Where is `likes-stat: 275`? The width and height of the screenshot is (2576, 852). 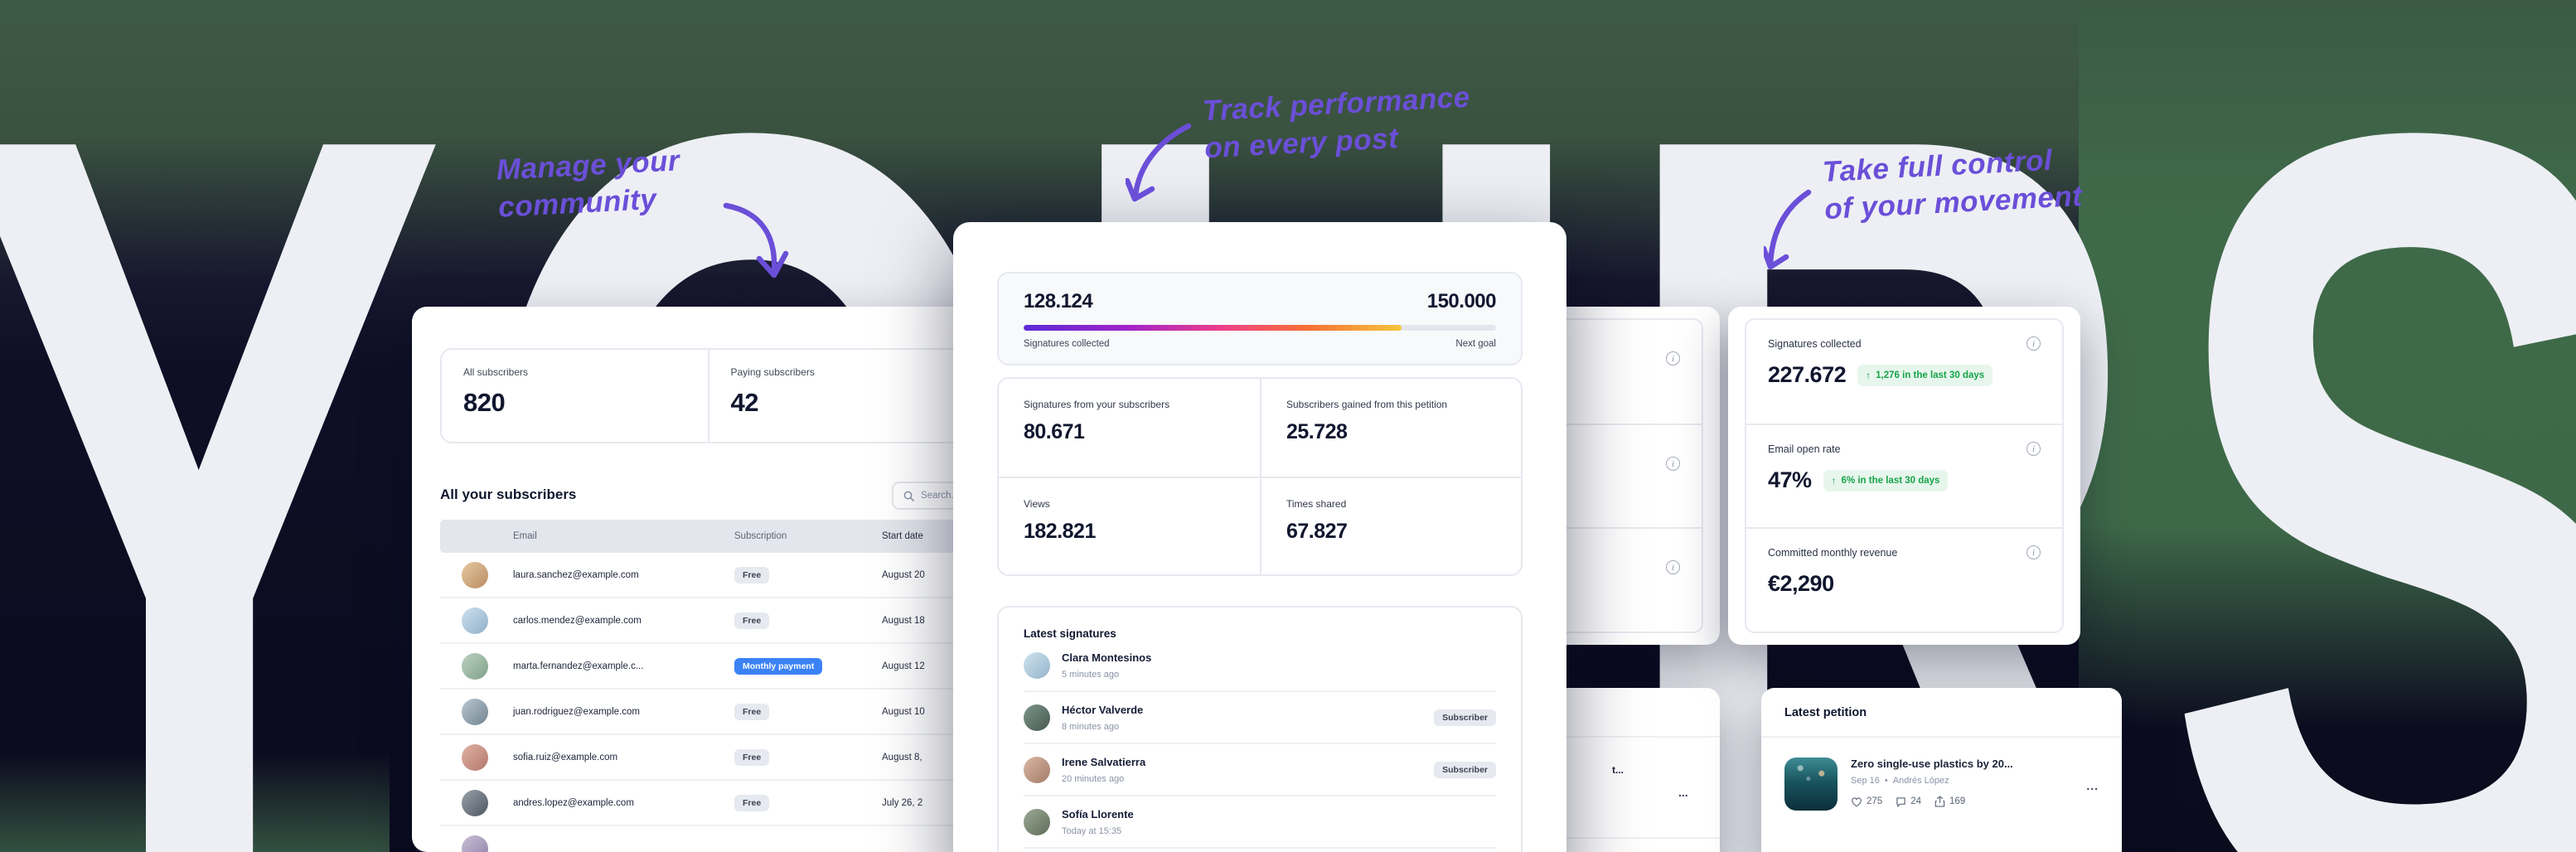
likes-stat: 275 is located at coordinates (1866, 802).